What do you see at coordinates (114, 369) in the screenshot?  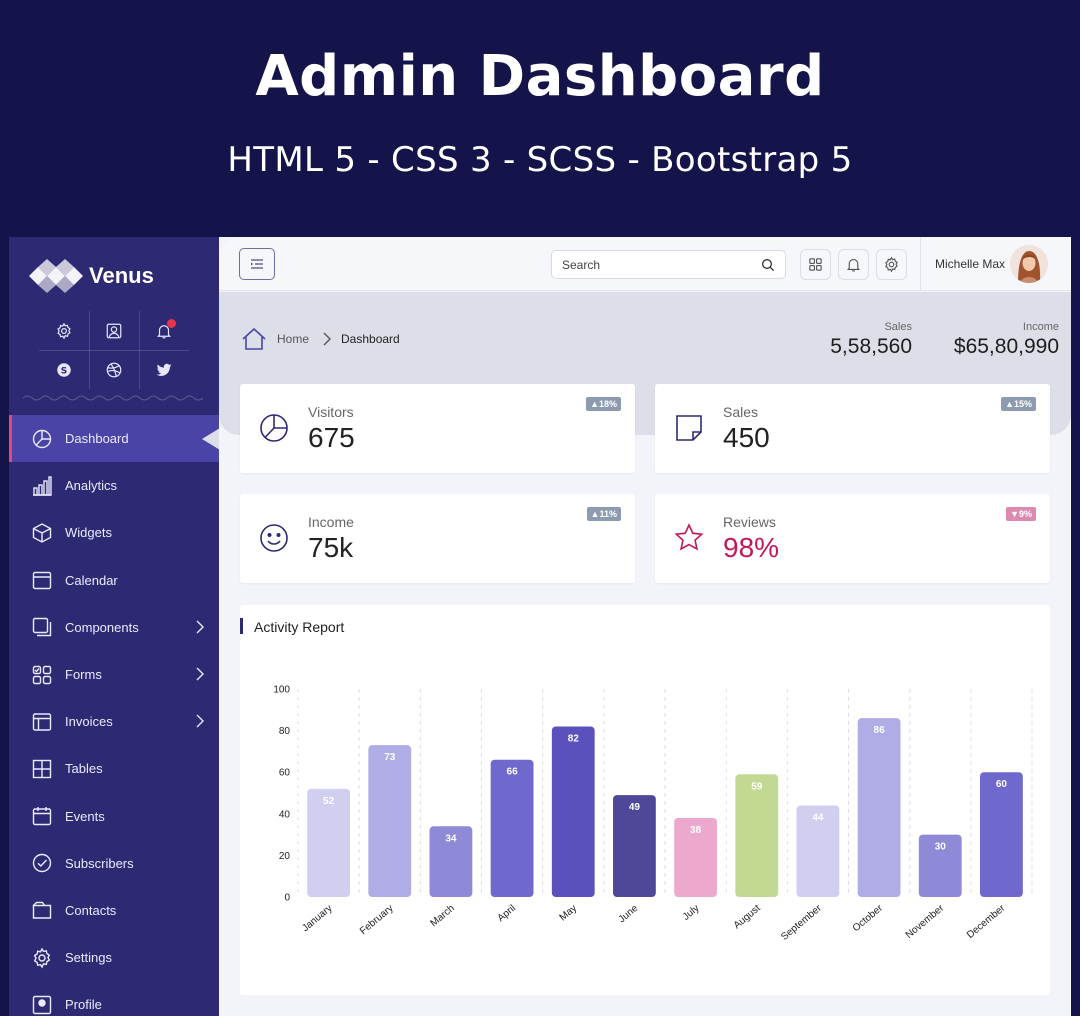 I see `dribbble-icon` at bounding box center [114, 369].